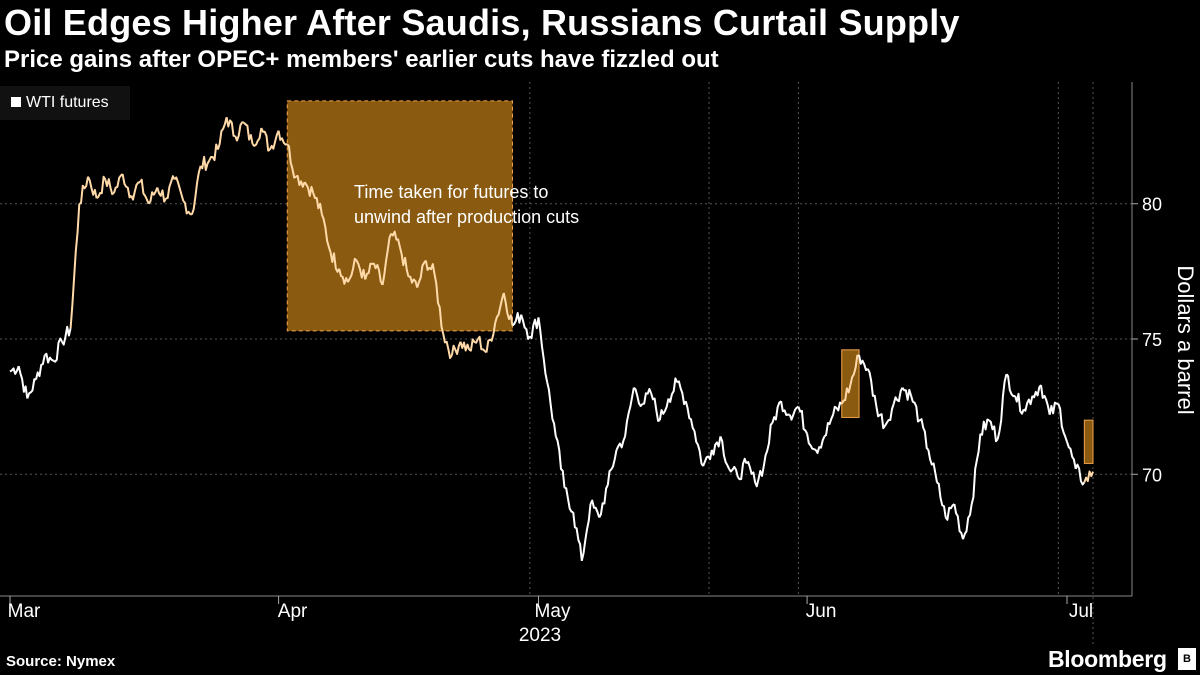  Describe the element at coordinates (553, 611) in the screenshot. I see `x-tick-label: May` at that location.